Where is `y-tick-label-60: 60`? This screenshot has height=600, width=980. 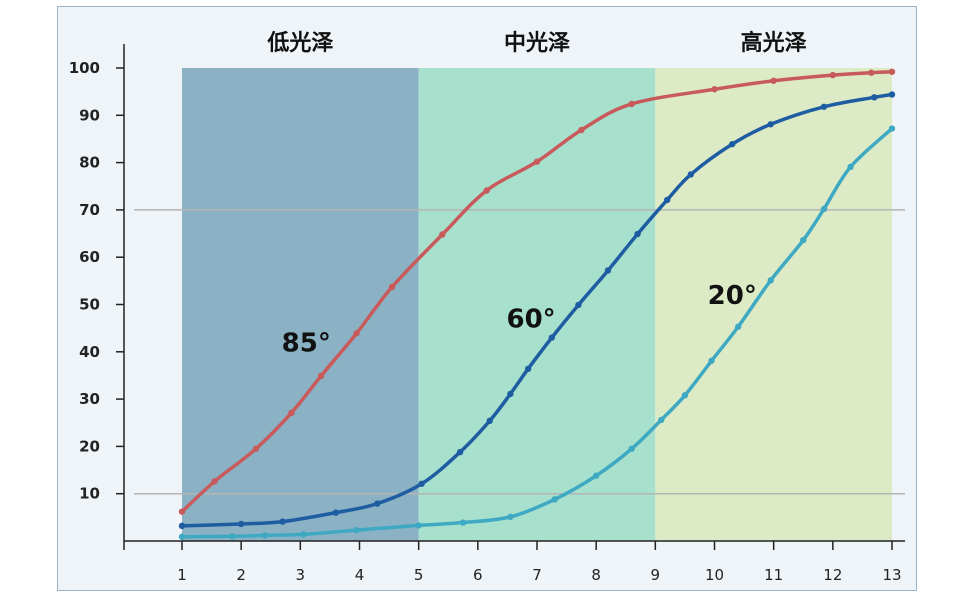 y-tick-label-60: 60 is located at coordinates (89, 257).